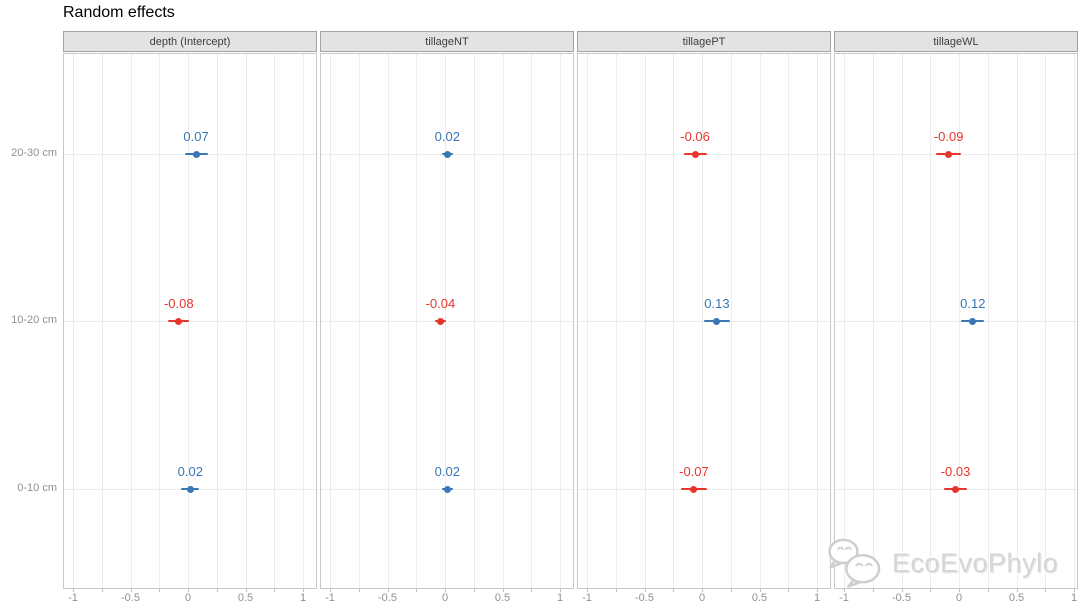 This screenshot has height=615, width=1080. What do you see at coordinates (34, 320) in the screenshot?
I see `y-axis-label: 10-20 cm` at bounding box center [34, 320].